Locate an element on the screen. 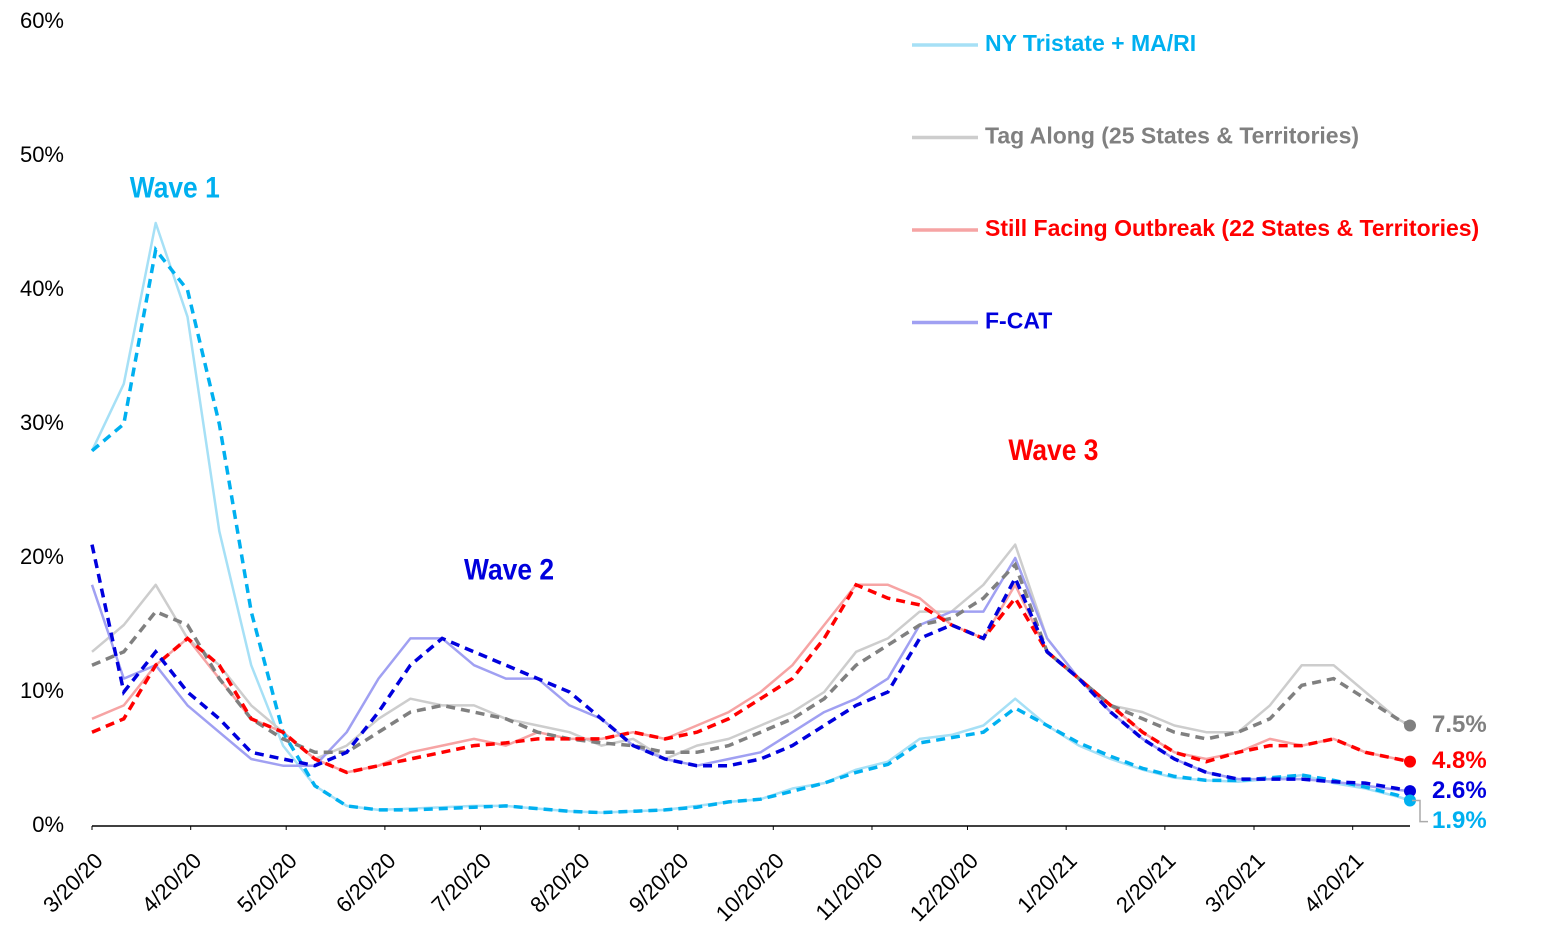 The height and width of the screenshot is (934, 1564). x-tick-label: 7/20/20 is located at coordinates (461, 883).